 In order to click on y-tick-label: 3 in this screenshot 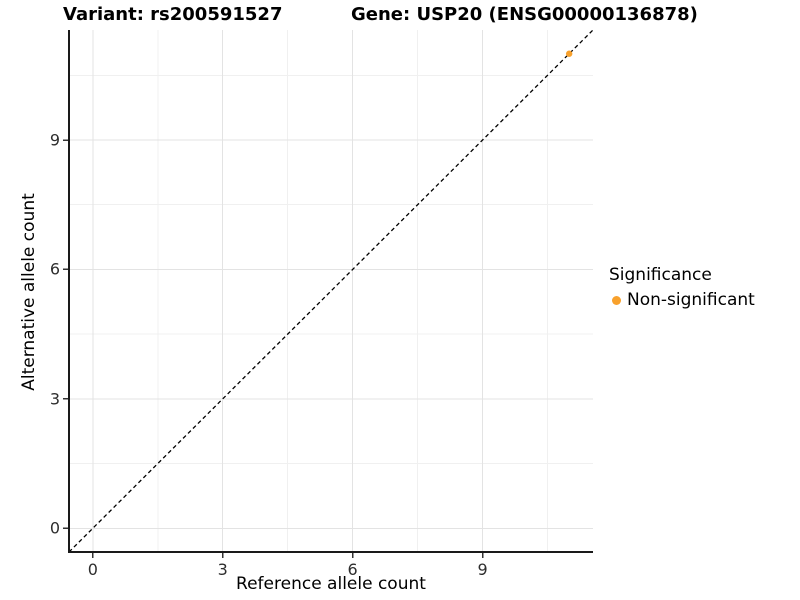, I will do `click(54, 399)`.